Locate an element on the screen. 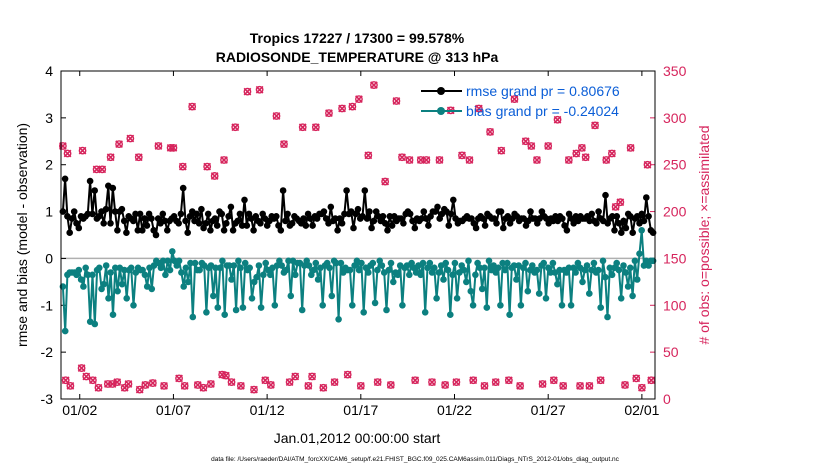  y-right-tick-label: 150 is located at coordinates (675, 258).